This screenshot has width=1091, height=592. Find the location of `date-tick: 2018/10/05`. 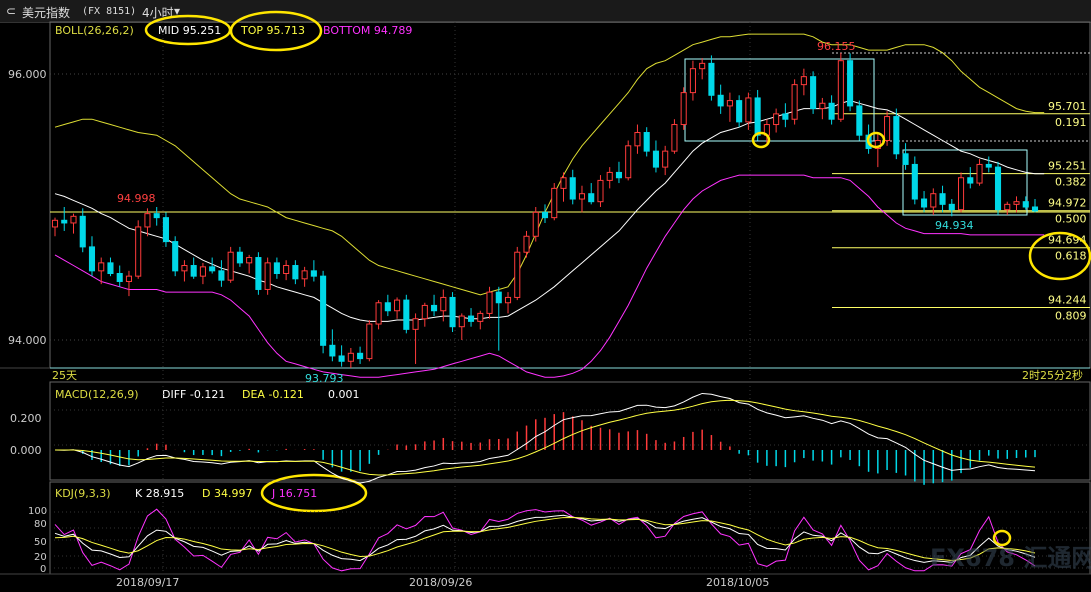

date-tick: 2018/10/05 is located at coordinates (737, 582).